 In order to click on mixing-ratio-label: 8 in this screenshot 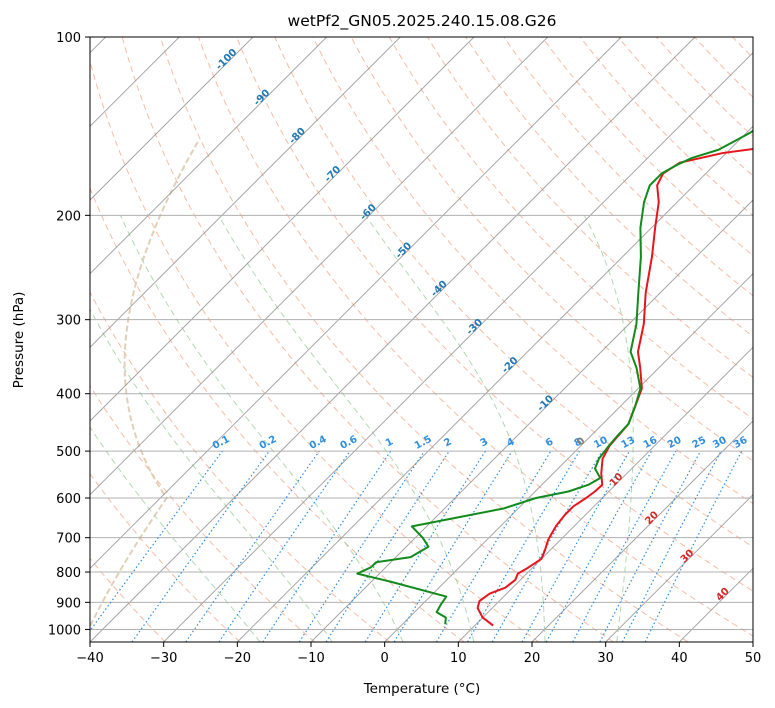, I will do `click(578, 442)`.